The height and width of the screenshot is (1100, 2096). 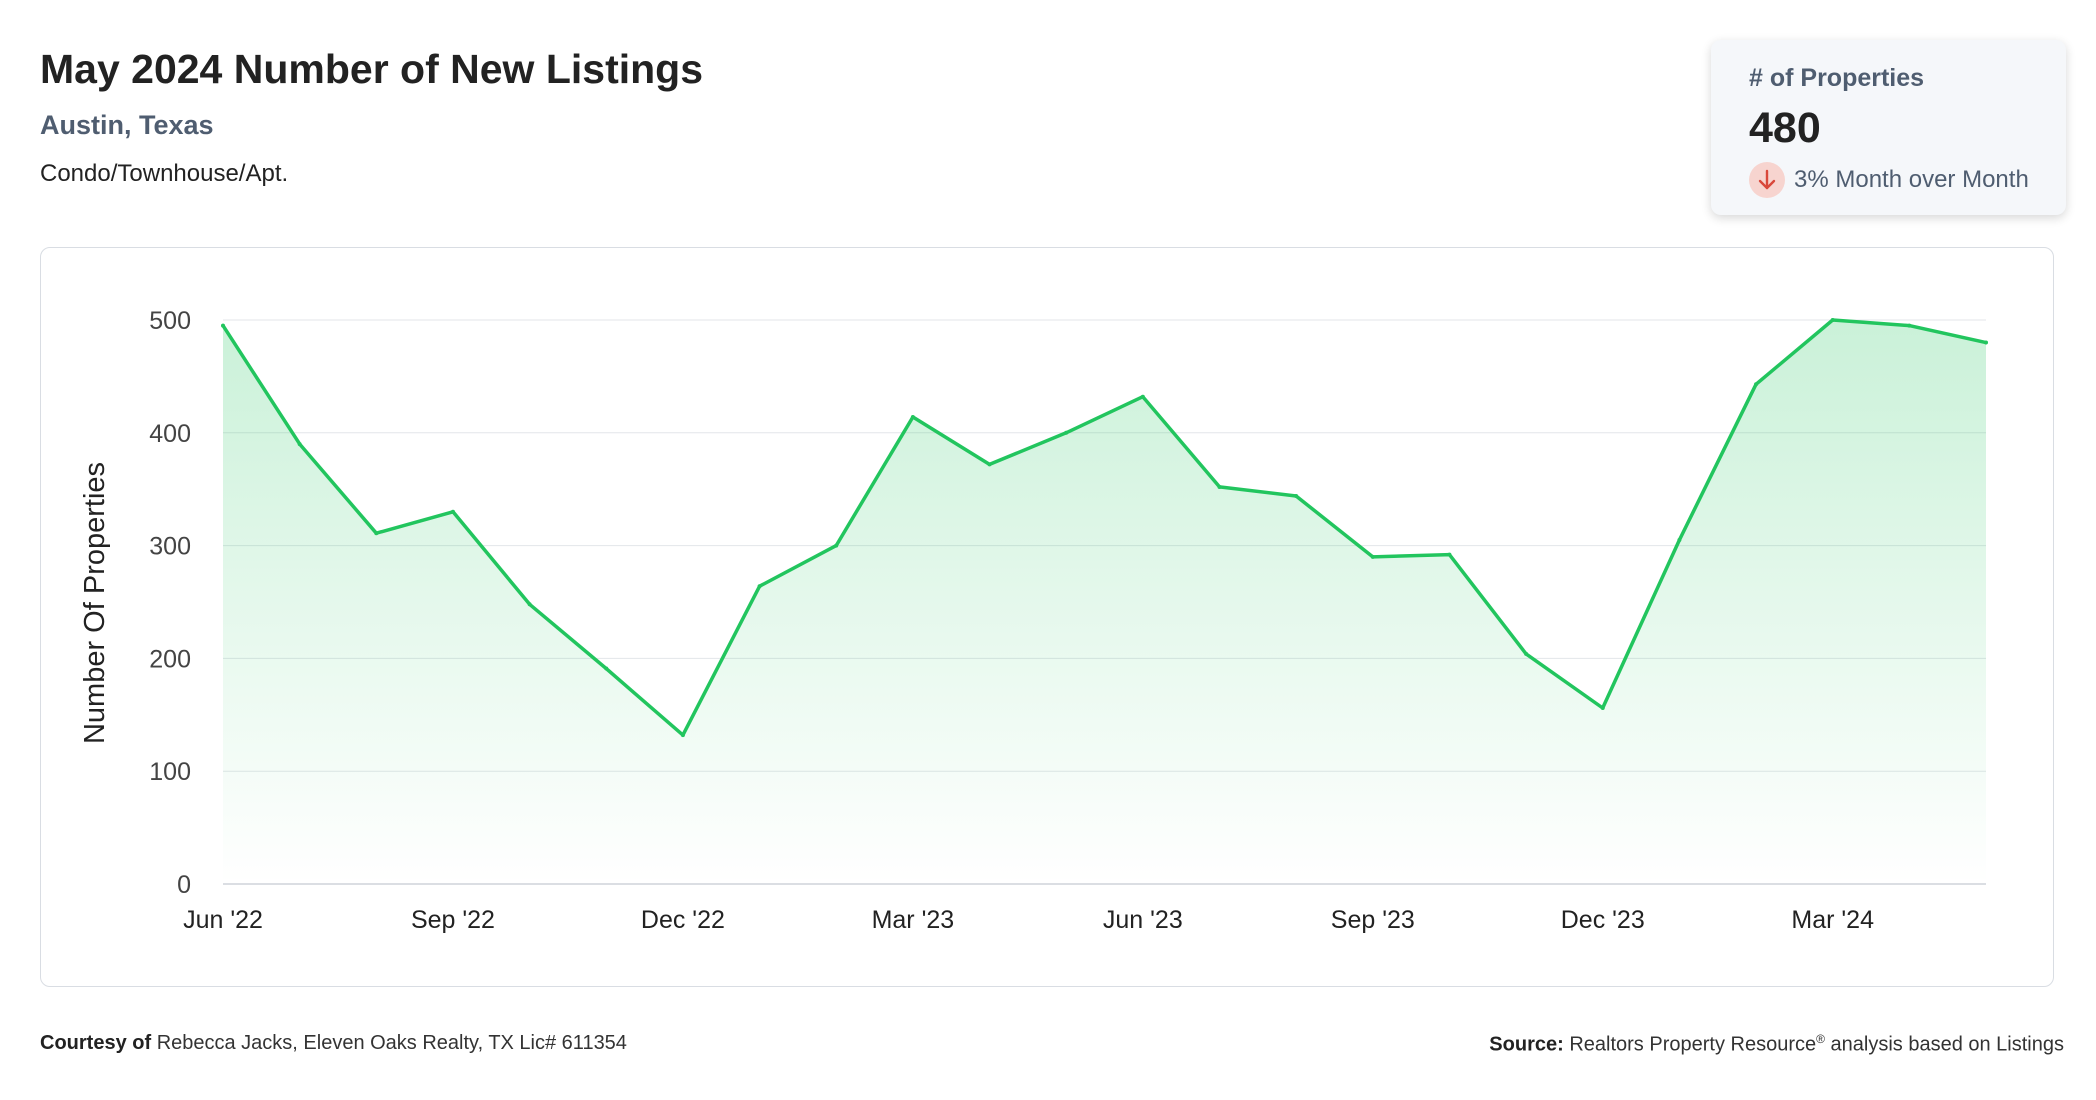 I want to click on page-title: May 2024 Number of New Listings, so click(x=372, y=69).